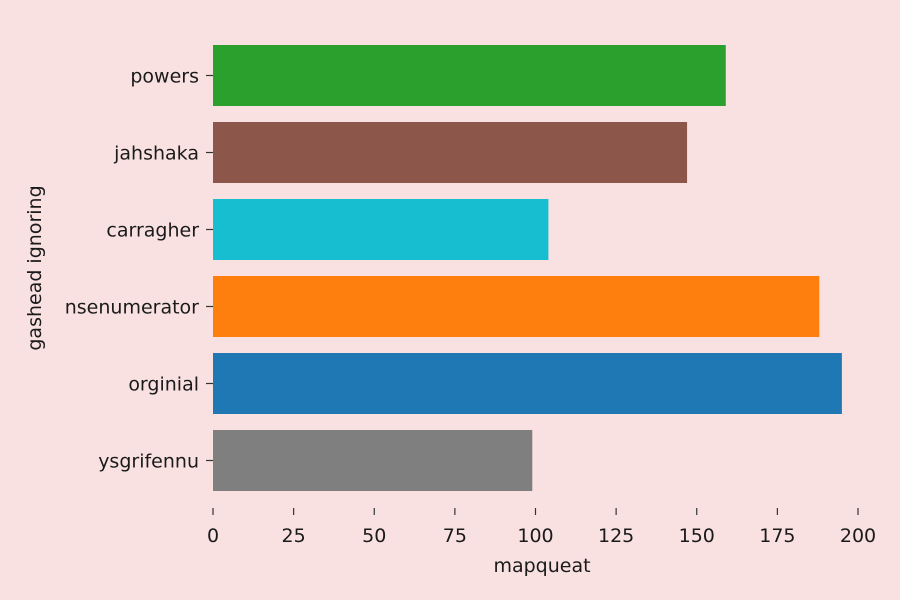 This screenshot has width=900, height=600. Describe the element at coordinates (527, 383) in the screenshot. I see `bar-orginial` at that location.